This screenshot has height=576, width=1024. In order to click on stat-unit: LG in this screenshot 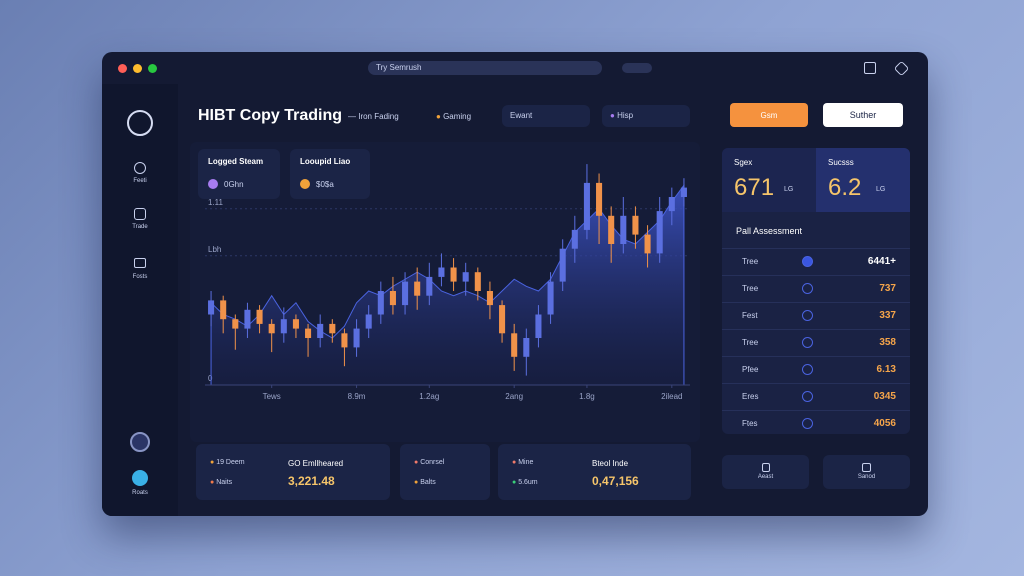, I will do `click(881, 189)`.